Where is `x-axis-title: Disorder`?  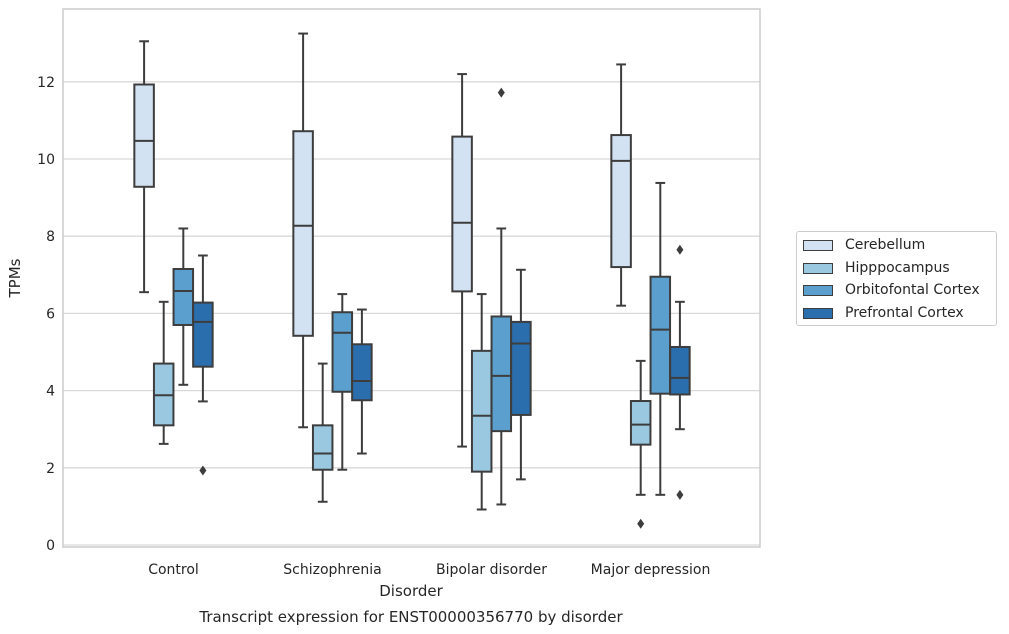
x-axis-title: Disorder is located at coordinates (411, 591).